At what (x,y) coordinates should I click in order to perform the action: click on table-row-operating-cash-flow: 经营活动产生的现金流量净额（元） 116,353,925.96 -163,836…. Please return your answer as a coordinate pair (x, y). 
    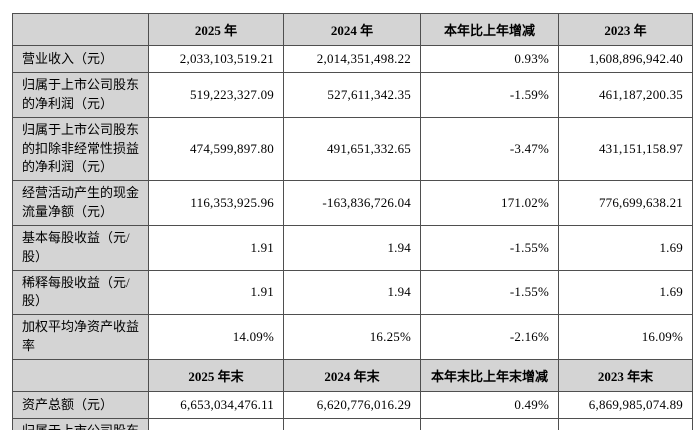
    Looking at the image, I should click on (352, 203).